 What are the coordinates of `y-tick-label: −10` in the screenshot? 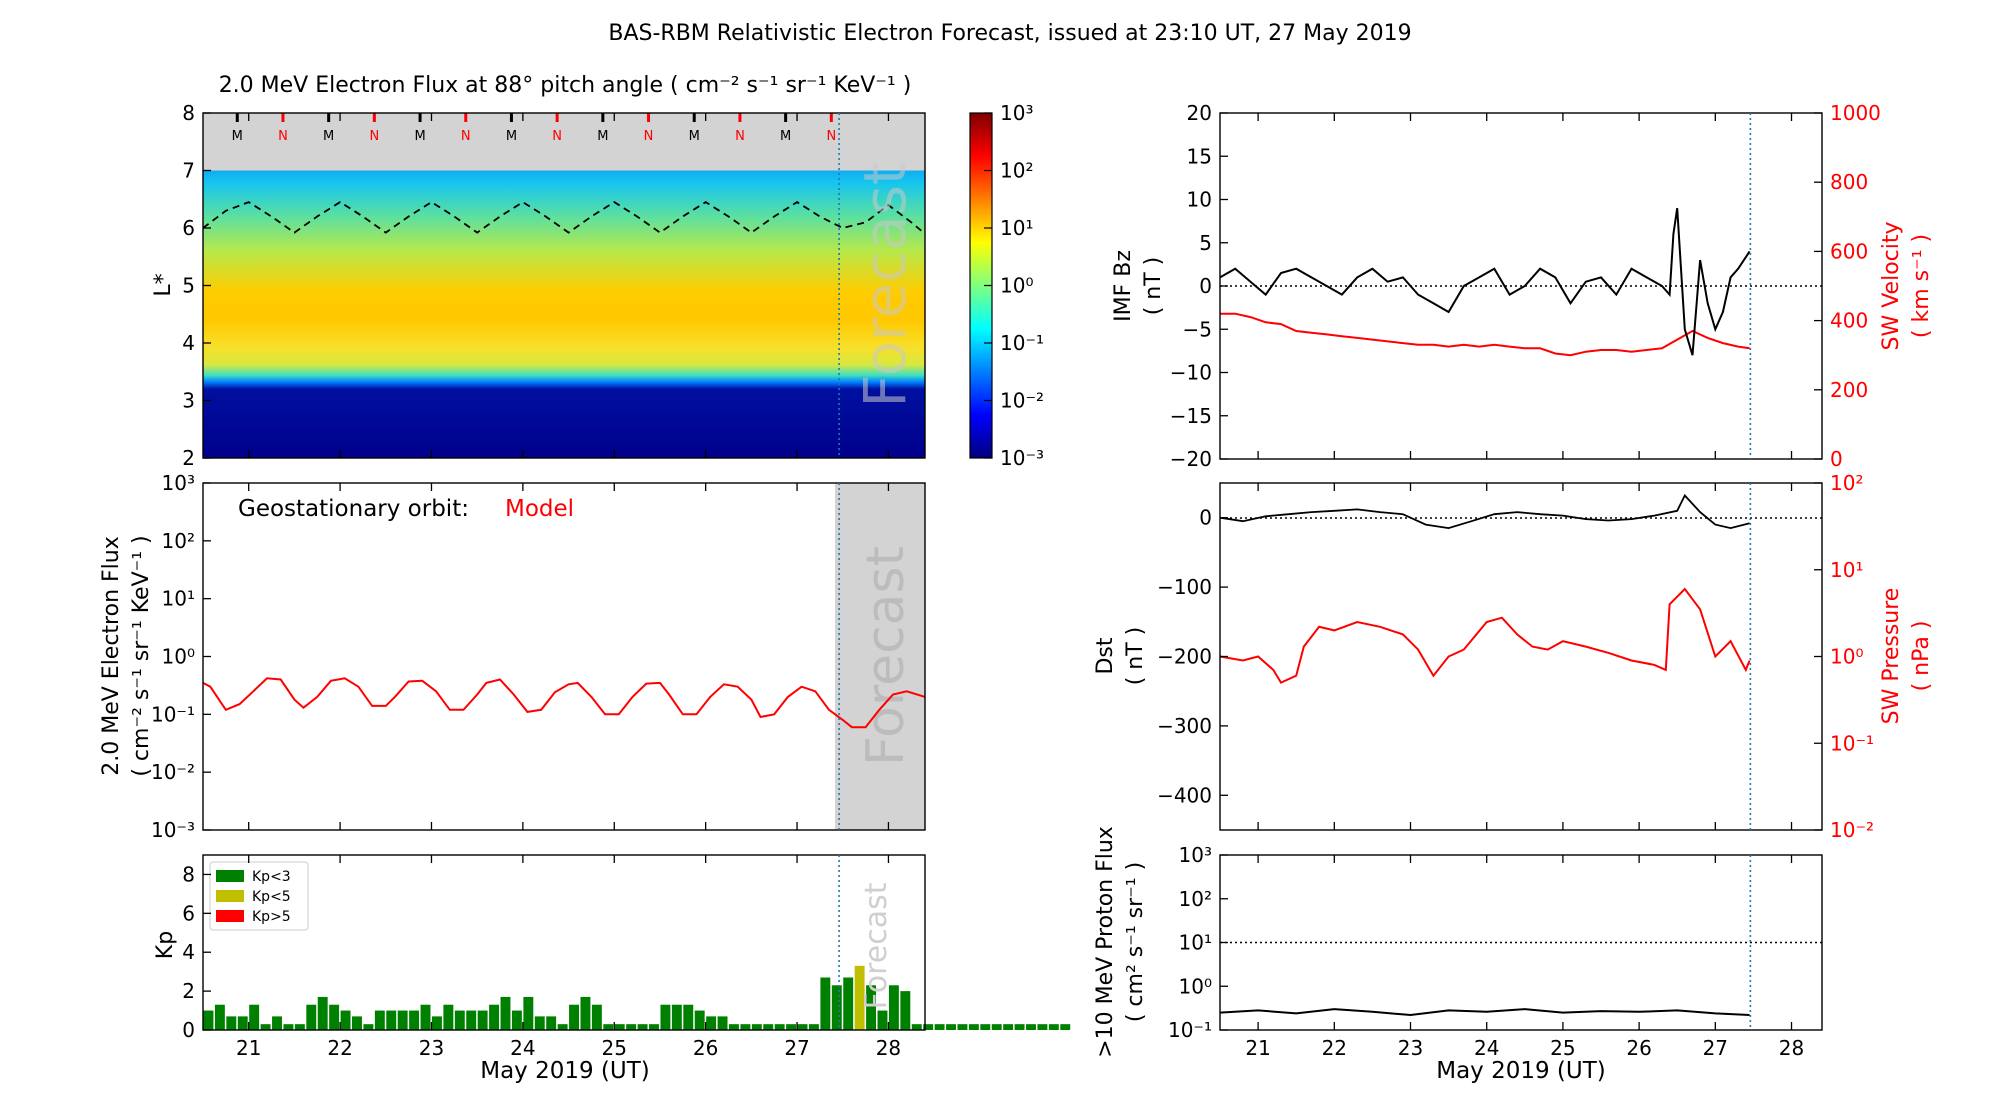 It's located at (1191, 373).